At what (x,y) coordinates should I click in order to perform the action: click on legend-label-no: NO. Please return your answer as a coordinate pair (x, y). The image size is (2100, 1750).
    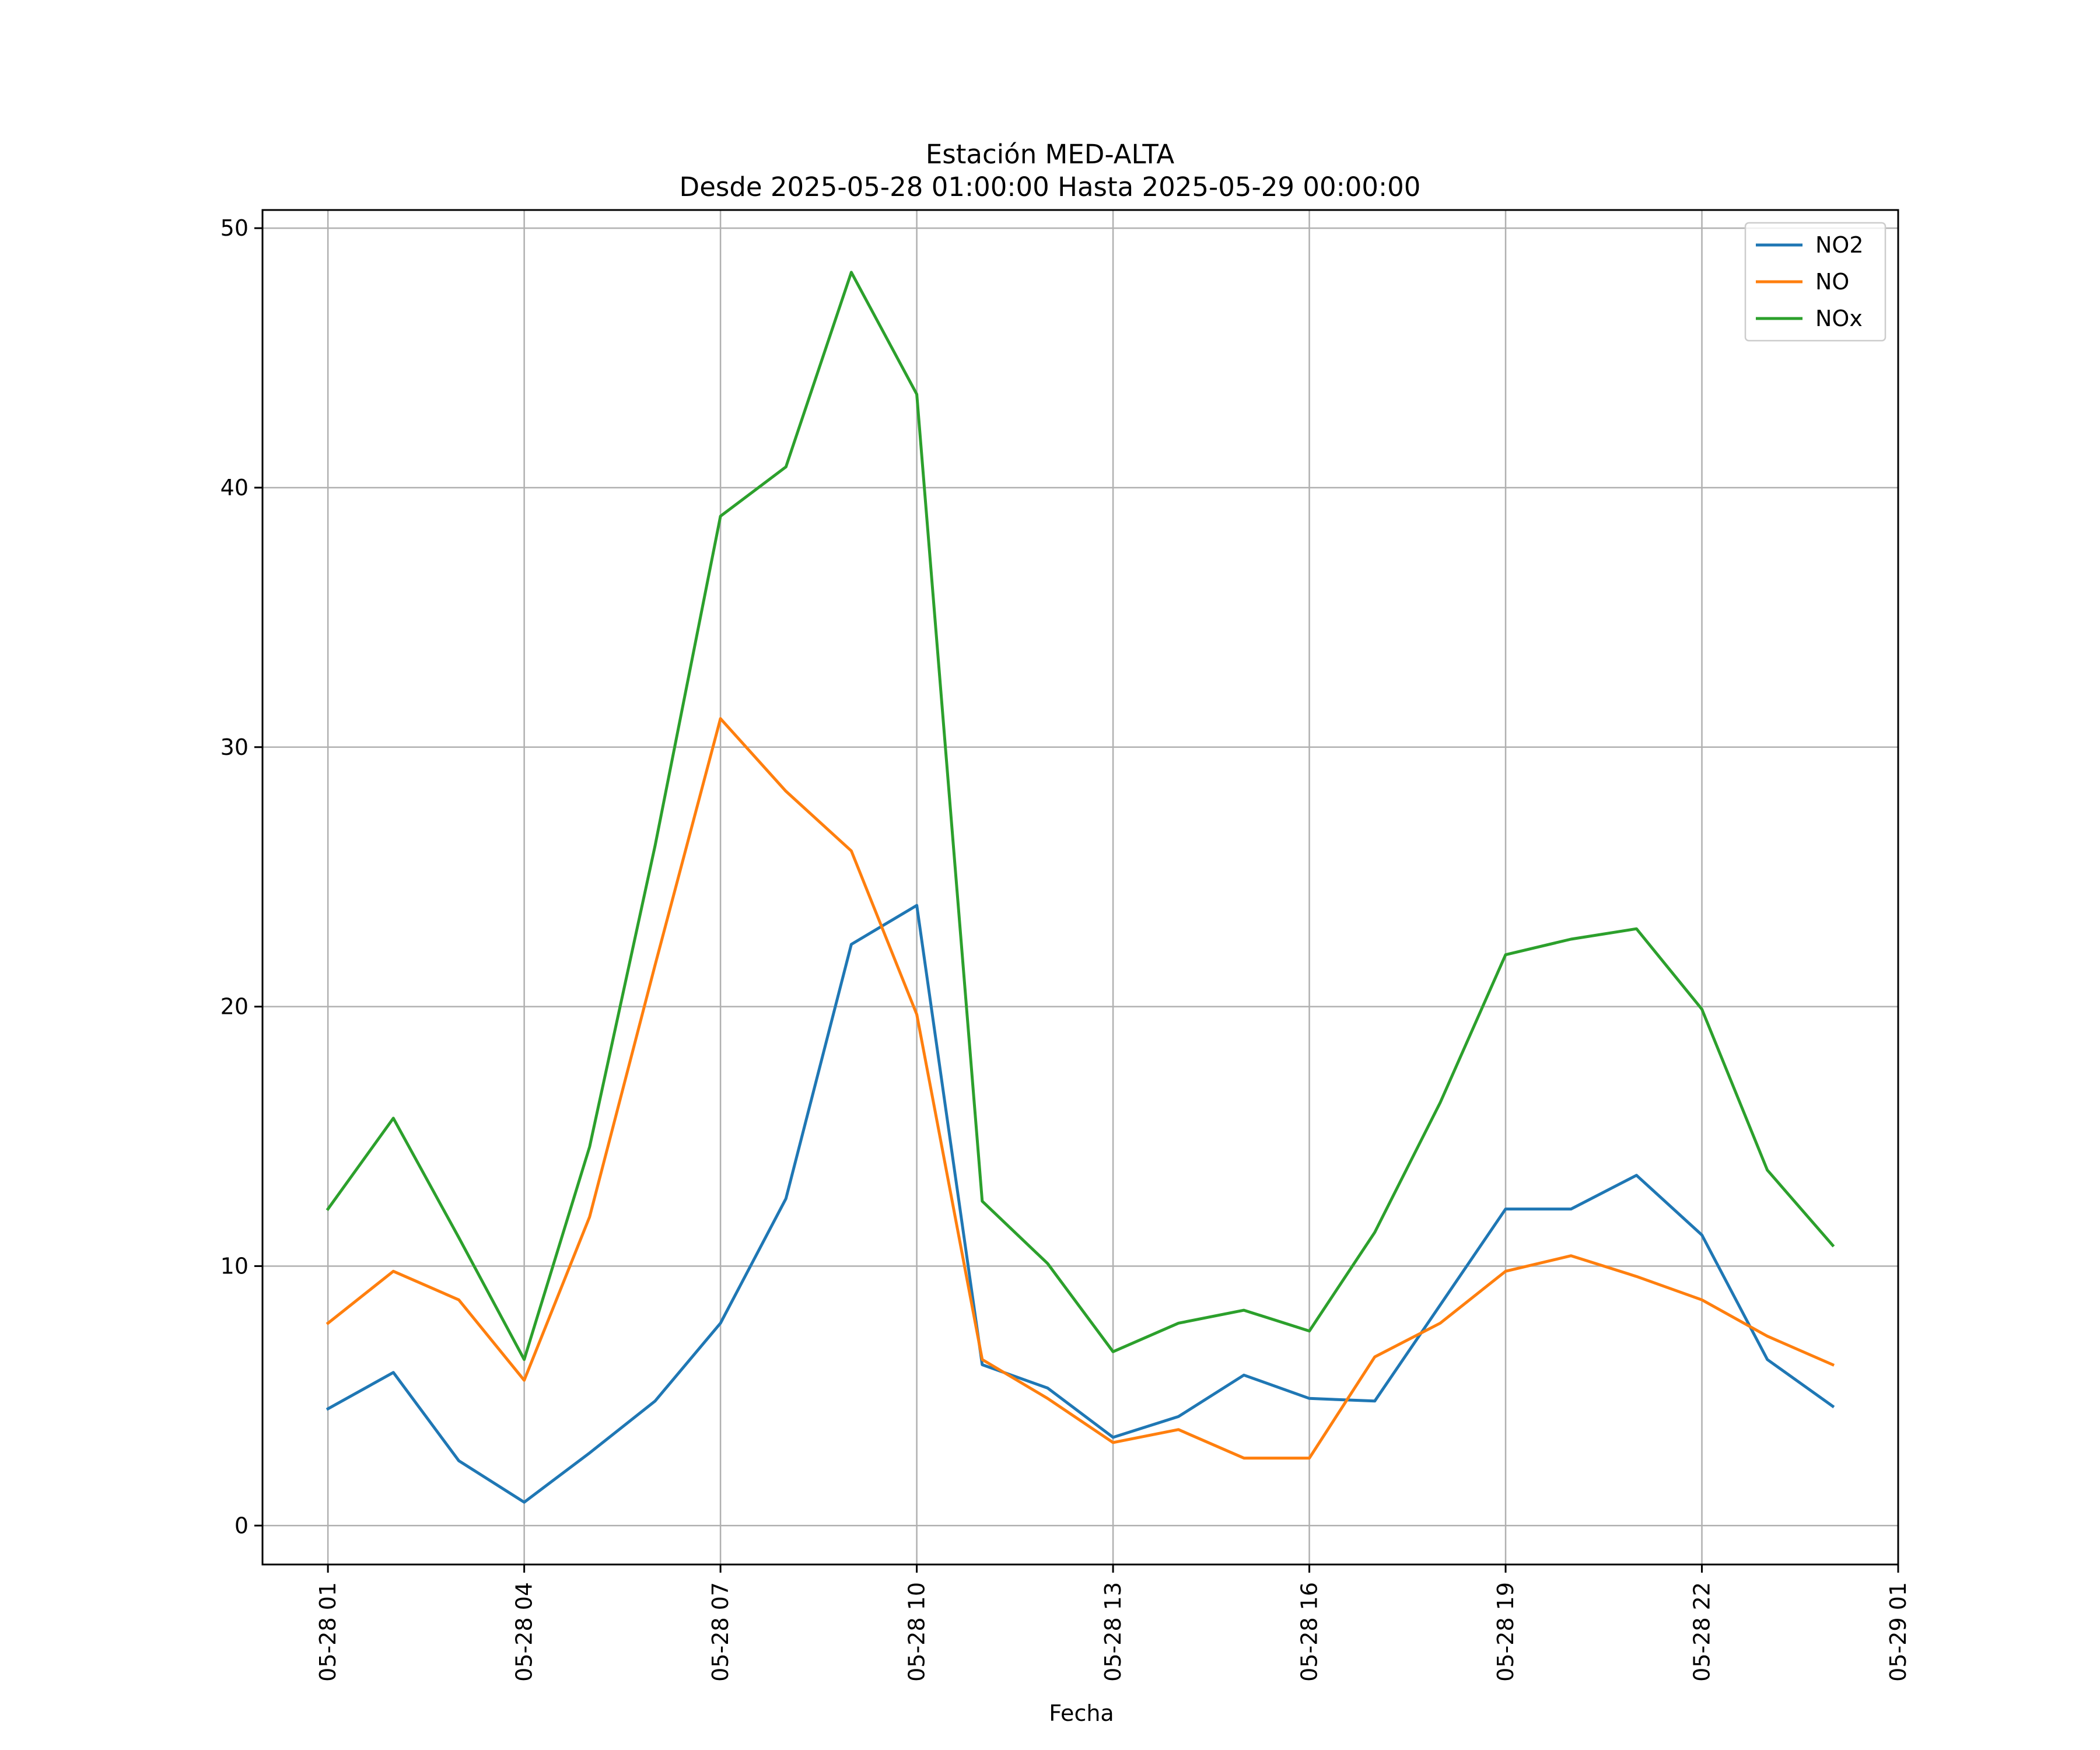
    Looking at the image, I should click on (1832, 282).